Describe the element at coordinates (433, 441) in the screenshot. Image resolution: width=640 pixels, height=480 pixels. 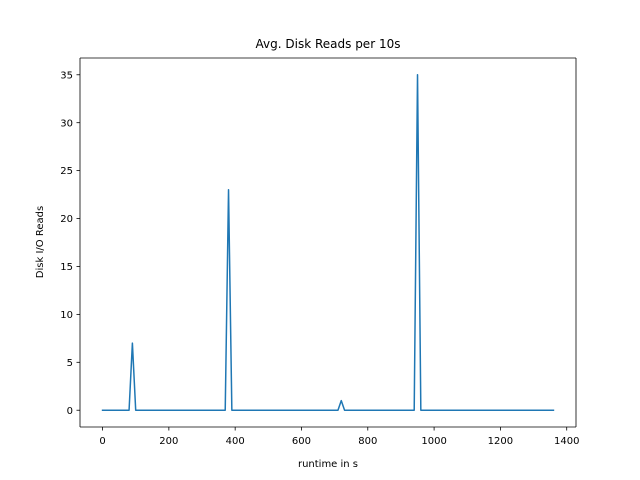
I see `x-tick-label: 1000` at that location.